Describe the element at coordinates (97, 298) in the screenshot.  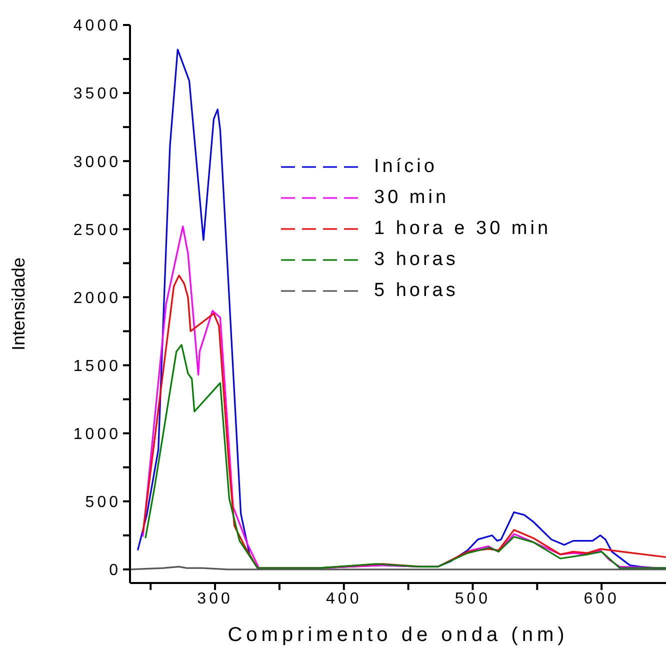
I see `y-tick-label: 2000` at that location.